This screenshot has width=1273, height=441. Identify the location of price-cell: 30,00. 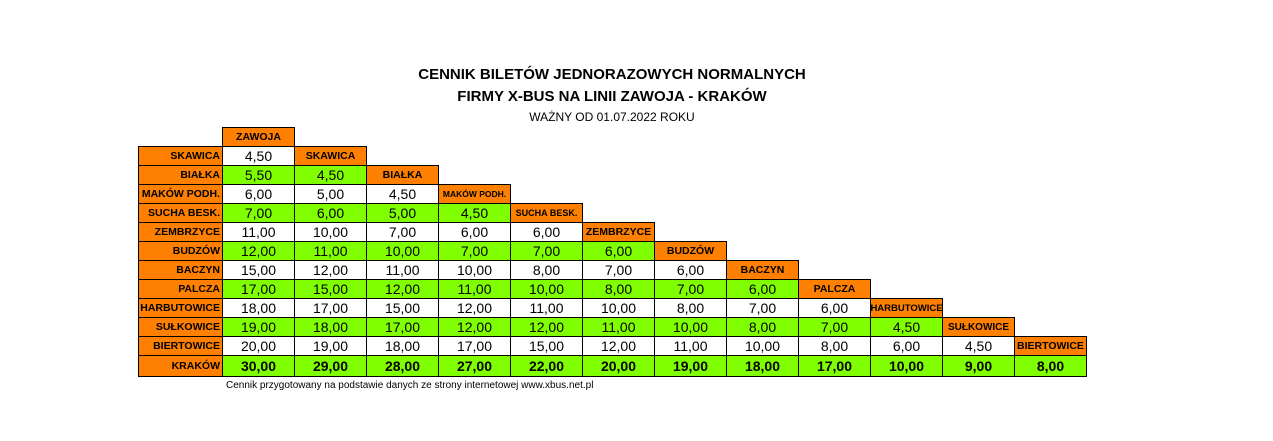
(258, 366).